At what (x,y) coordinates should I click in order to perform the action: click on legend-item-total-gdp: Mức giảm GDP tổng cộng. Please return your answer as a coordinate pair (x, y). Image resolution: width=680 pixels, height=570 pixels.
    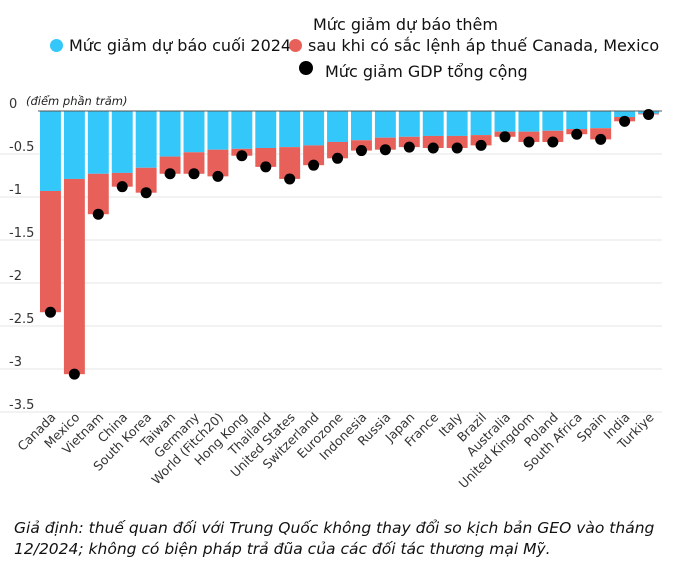
    Looking at the image, I should click on (413, 70).